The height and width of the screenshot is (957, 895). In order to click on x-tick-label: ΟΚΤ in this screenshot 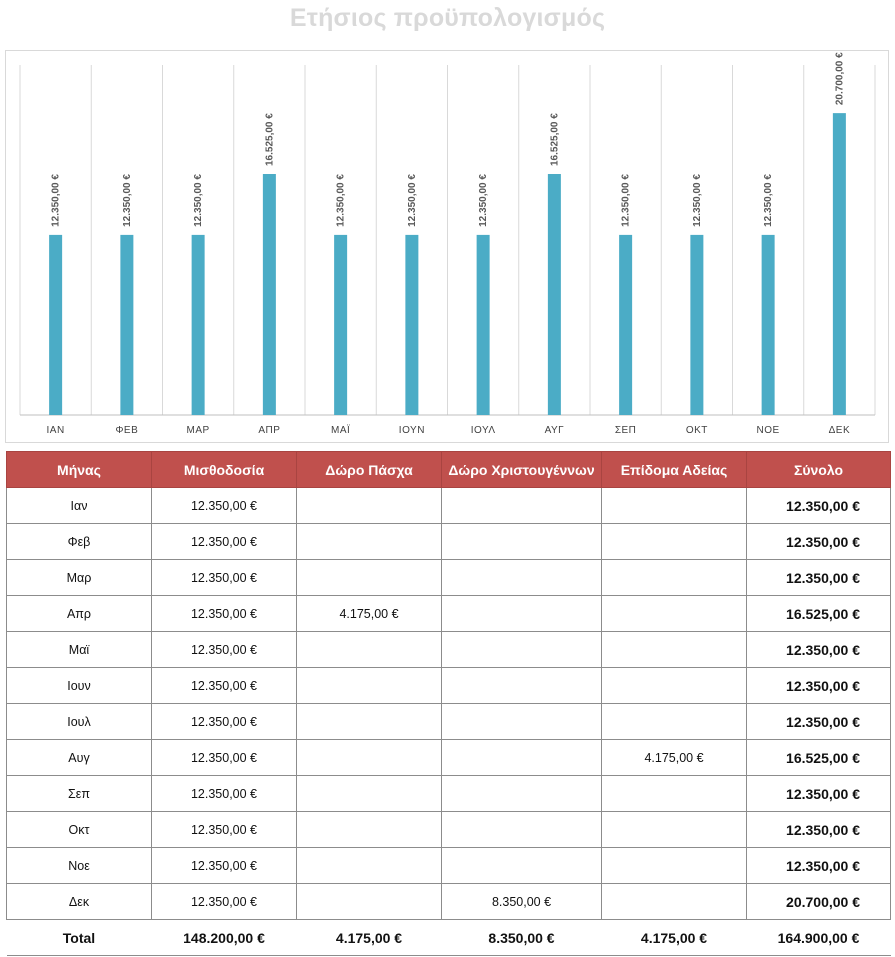, I will do `click(697, 430)`.